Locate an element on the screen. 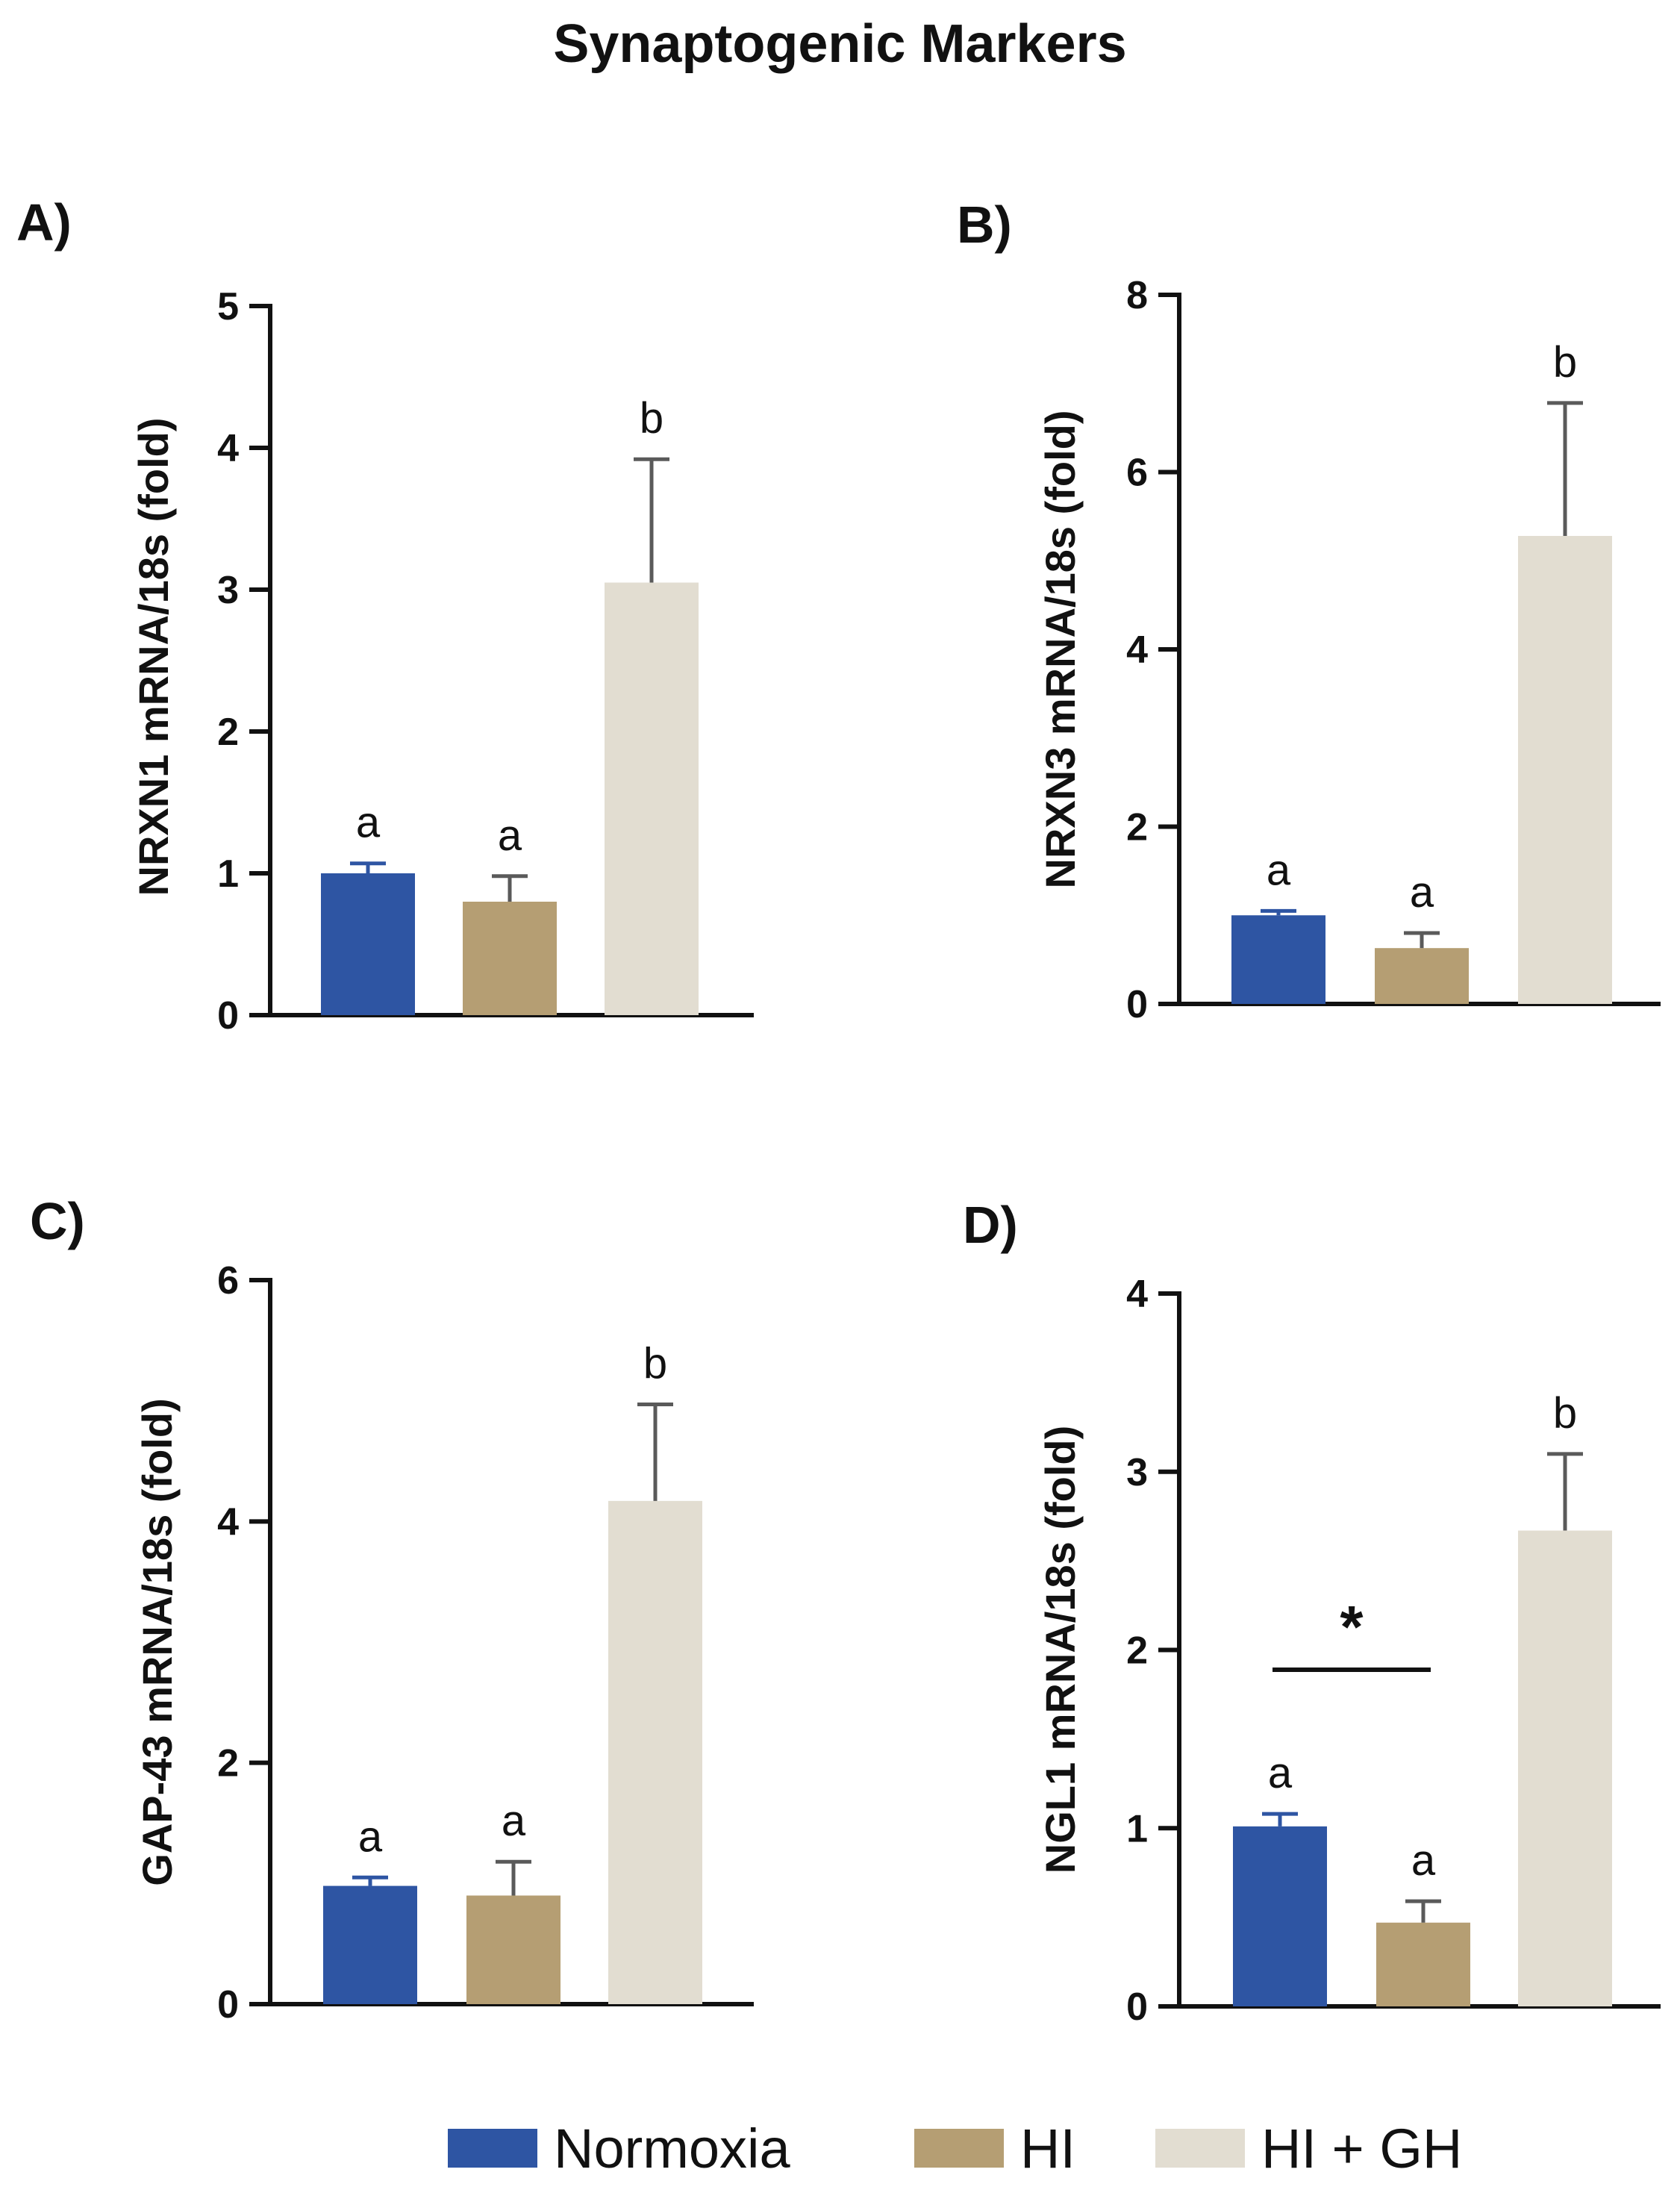 The height and width of the screenshot is (2190, 1680). panel-3-bar-hi is located at coordinates (513, 1949).